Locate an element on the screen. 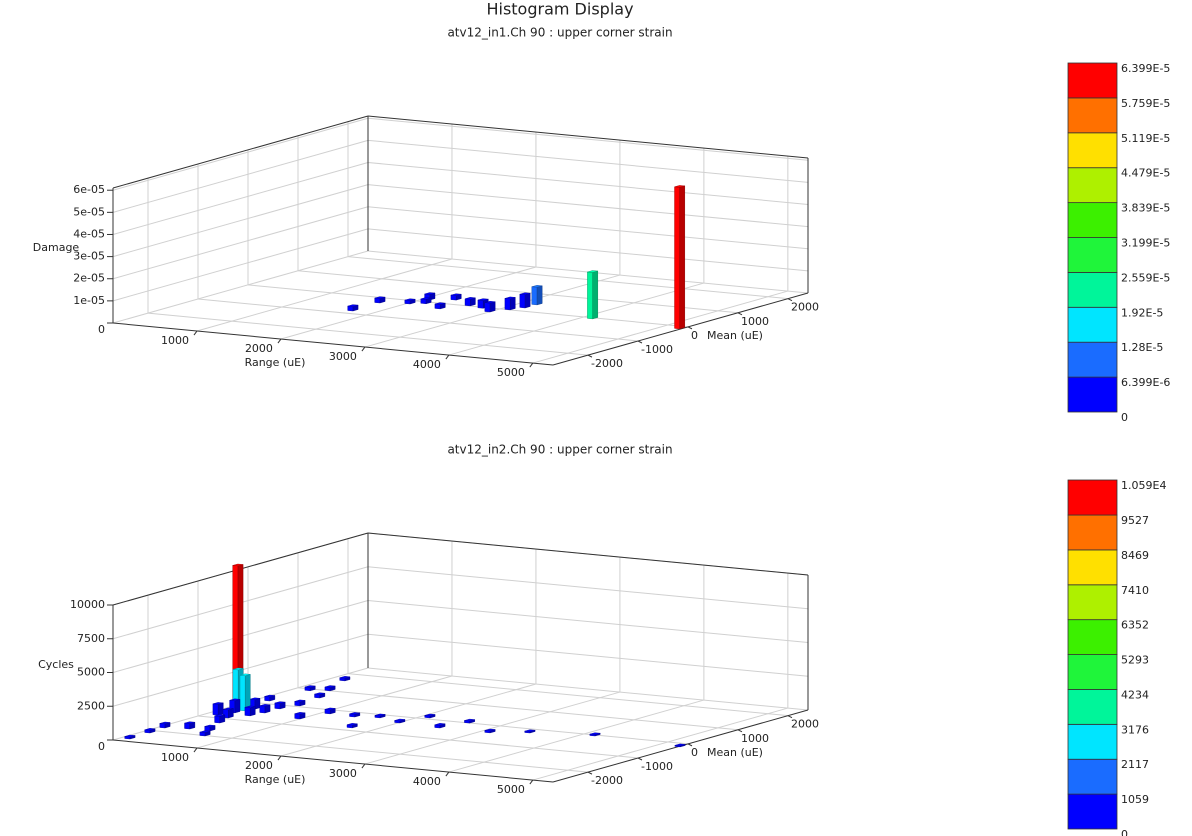 The image size is (1192, 836). colorbar-label: 5.759E-5 is located at coordinates (1145, 103).